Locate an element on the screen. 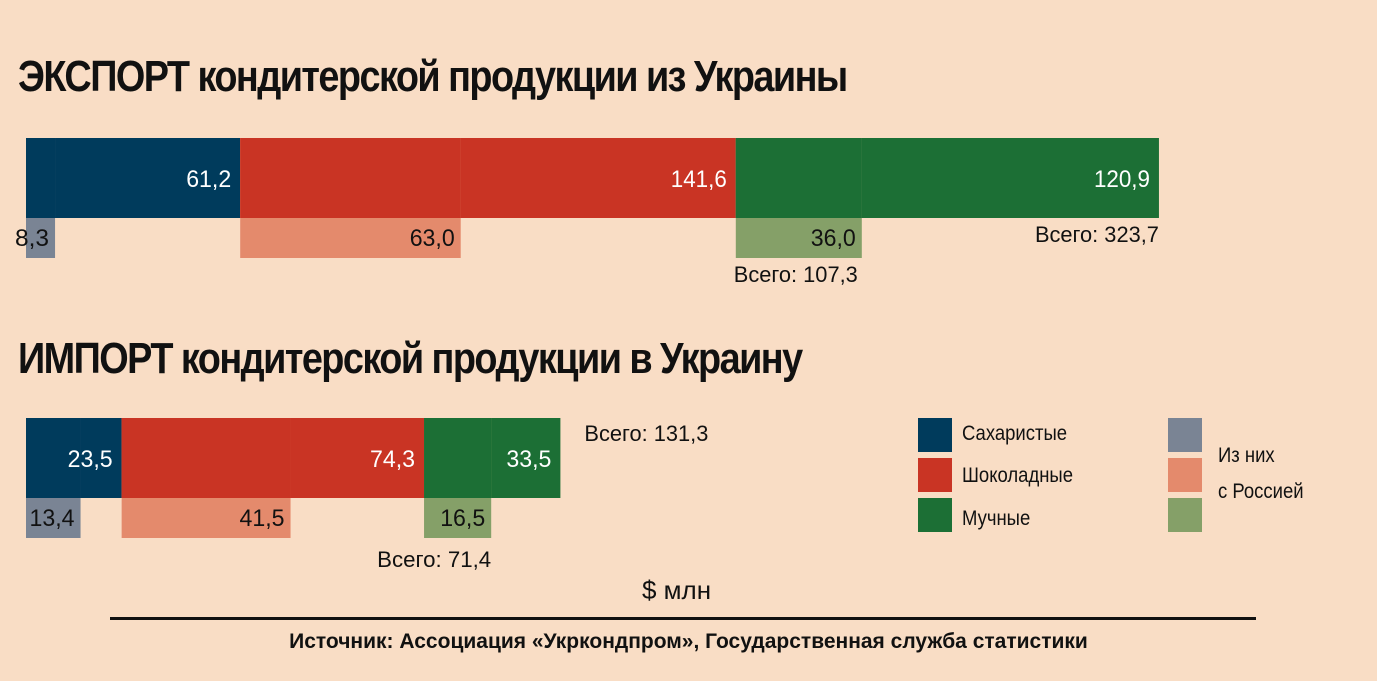  legend-swatch-chocolate is located at coordinates (935, 475).